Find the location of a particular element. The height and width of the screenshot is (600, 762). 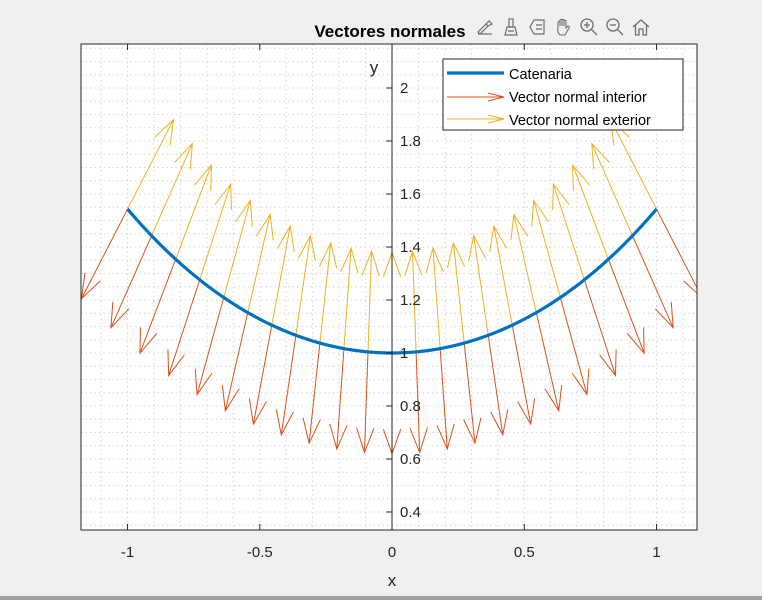

chart-title: Vectores normales is located at coordinates (389, 31).